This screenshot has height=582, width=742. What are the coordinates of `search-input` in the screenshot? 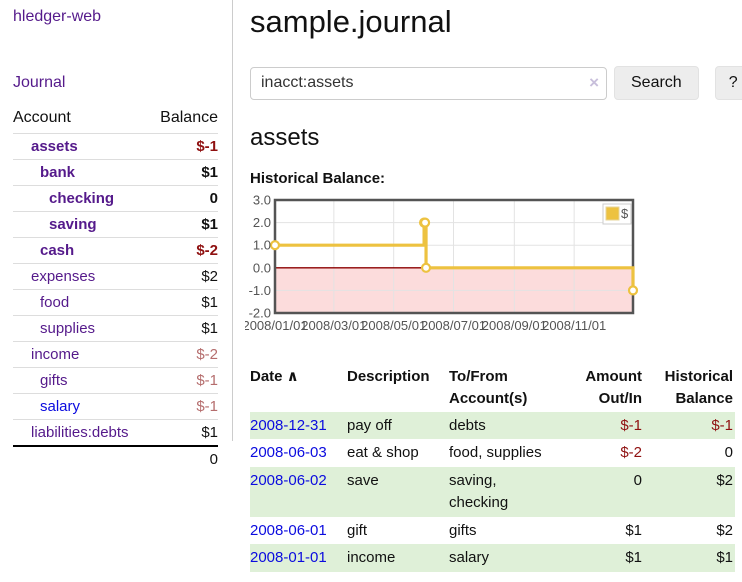 It's located at (428, 83).